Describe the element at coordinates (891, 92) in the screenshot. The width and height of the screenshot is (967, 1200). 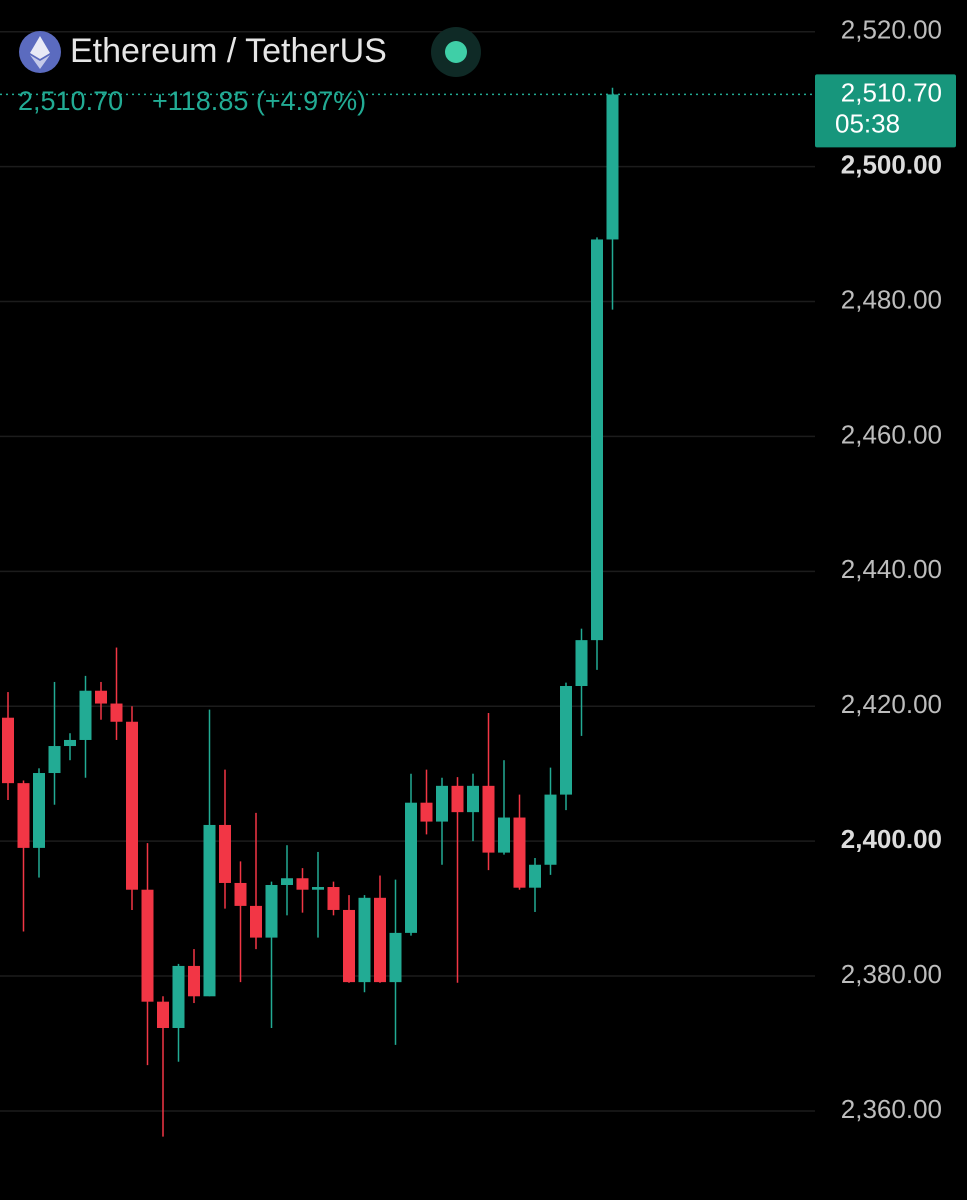
I see `badge-price: 2,510.70` at that location.